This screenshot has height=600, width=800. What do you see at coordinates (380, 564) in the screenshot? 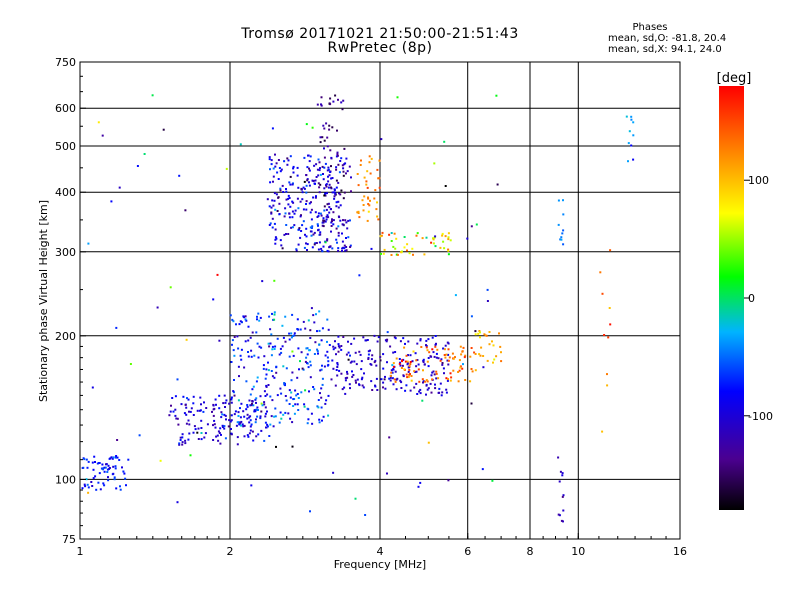
I see `x-axis-label: Frequency [MHz]` at bounding box center [380, 564].